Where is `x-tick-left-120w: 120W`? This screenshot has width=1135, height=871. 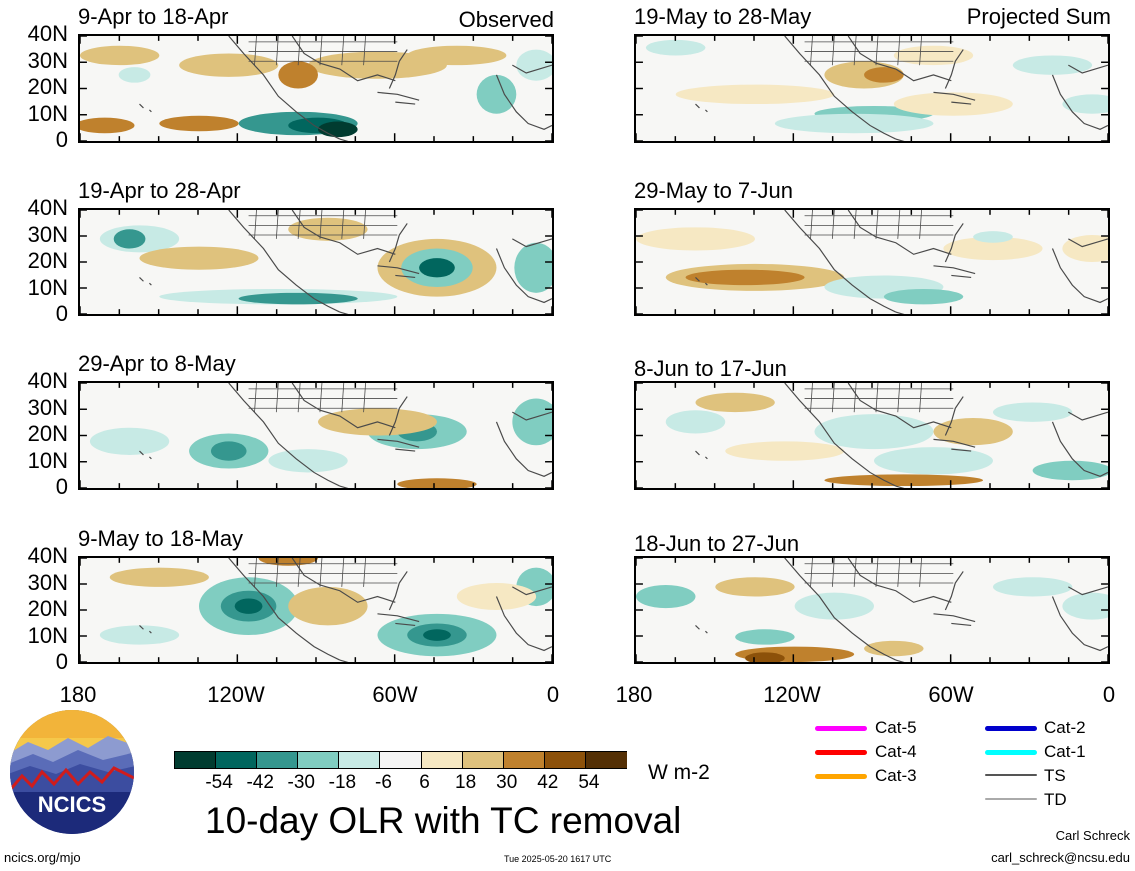 x-tick-left-120w: 120W is located at coordinates (236, 694).